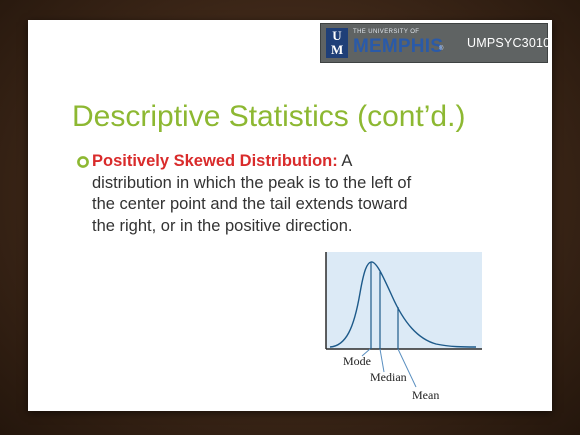 This screenshot has width=580, height=435. I want to click on median-label: Median, so click(388, 377).